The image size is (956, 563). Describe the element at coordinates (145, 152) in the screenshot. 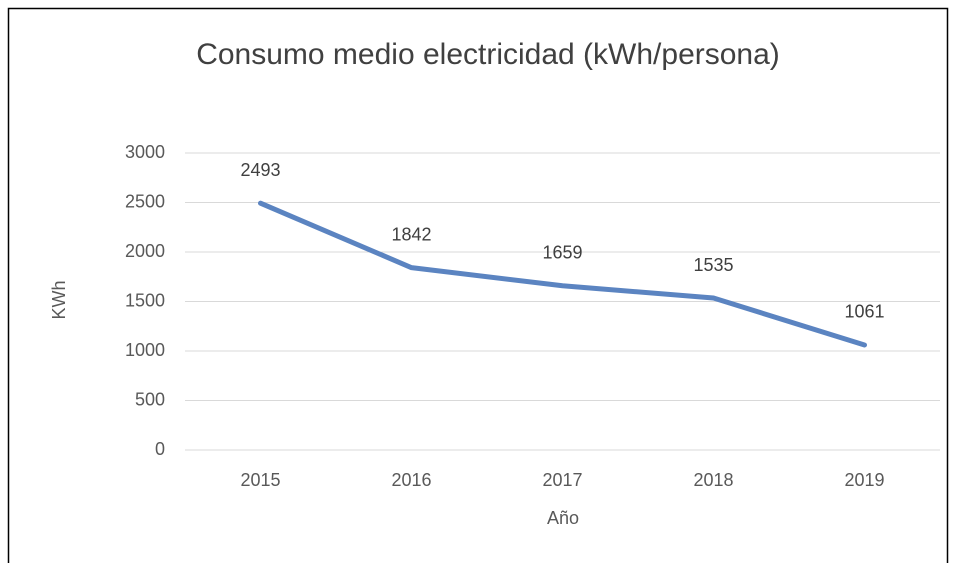

I see `y-tick-label: 3000` at that location.